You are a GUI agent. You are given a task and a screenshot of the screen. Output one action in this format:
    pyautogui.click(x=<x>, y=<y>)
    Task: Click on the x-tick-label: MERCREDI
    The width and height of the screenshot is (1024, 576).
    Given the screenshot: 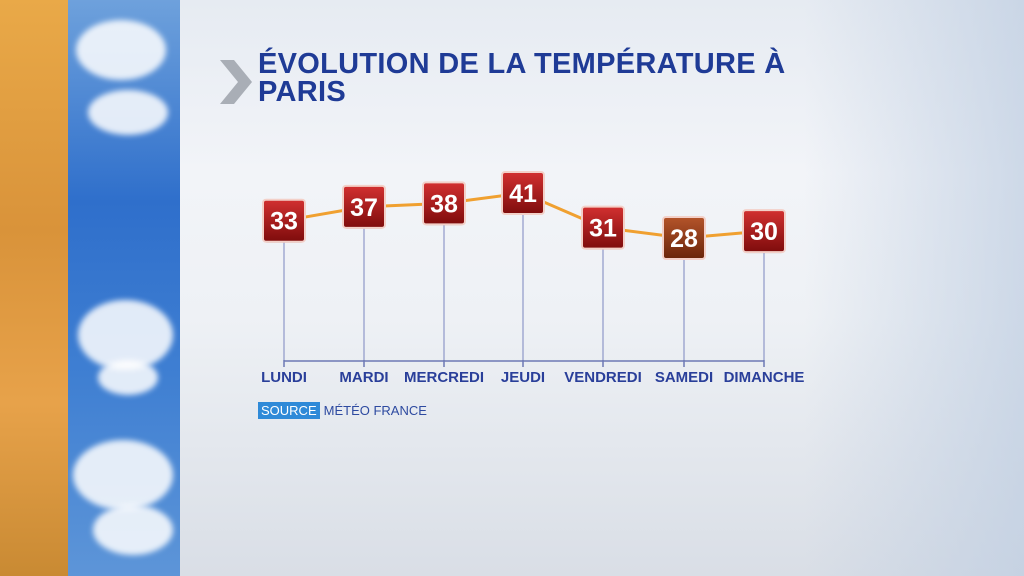 What is the action you would take?
    pyautogui.click(x=444, y=377)
    